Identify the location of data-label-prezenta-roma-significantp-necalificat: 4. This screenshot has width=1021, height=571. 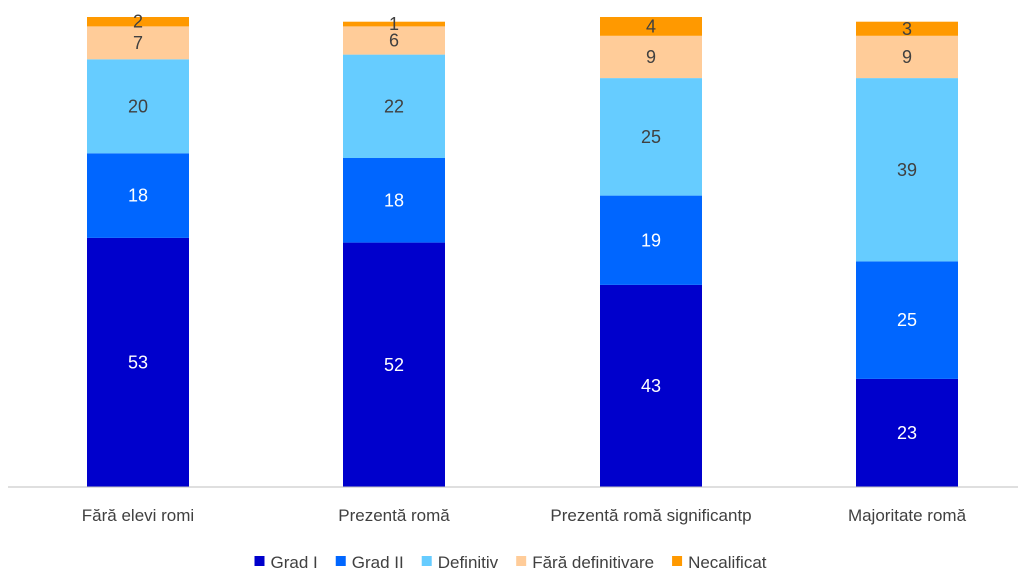
(651, 26).